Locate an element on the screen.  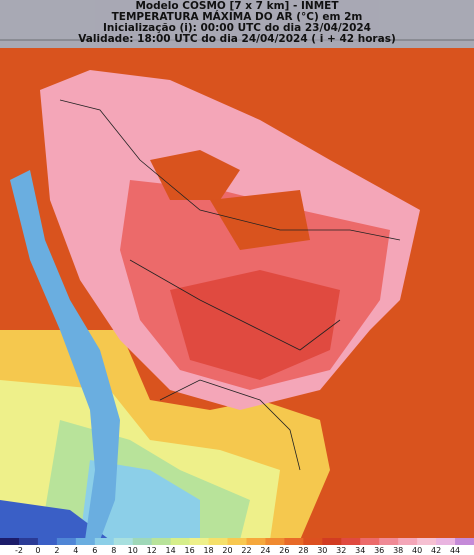
legend-label: 12 is located at coordinates (152, 550).